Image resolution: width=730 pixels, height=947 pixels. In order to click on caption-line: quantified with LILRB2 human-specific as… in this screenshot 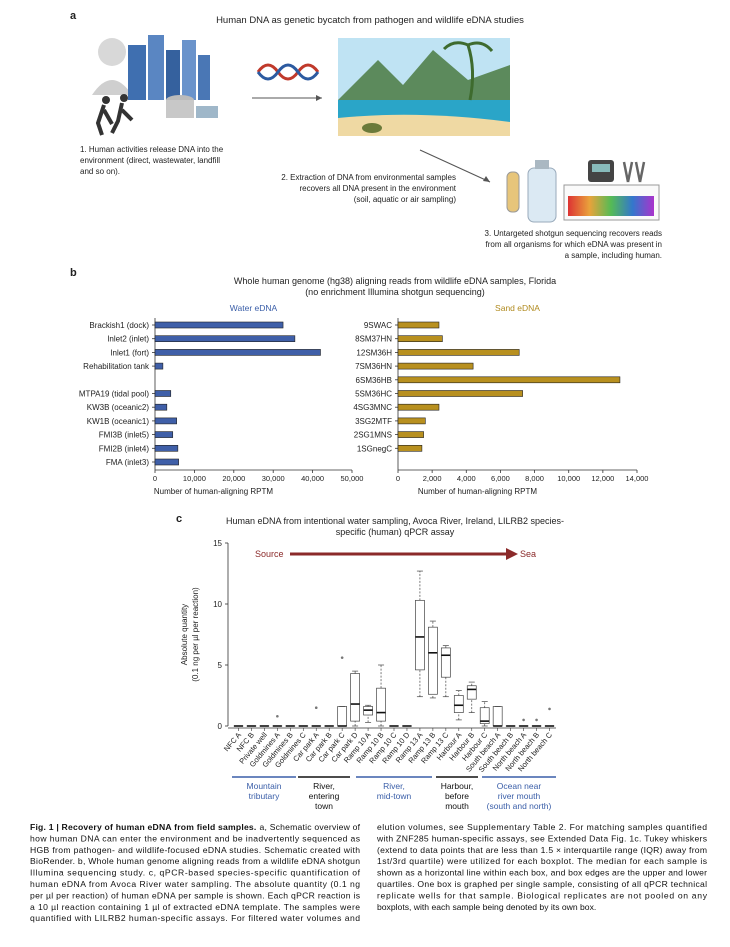, I will do `click(195, 918)`.